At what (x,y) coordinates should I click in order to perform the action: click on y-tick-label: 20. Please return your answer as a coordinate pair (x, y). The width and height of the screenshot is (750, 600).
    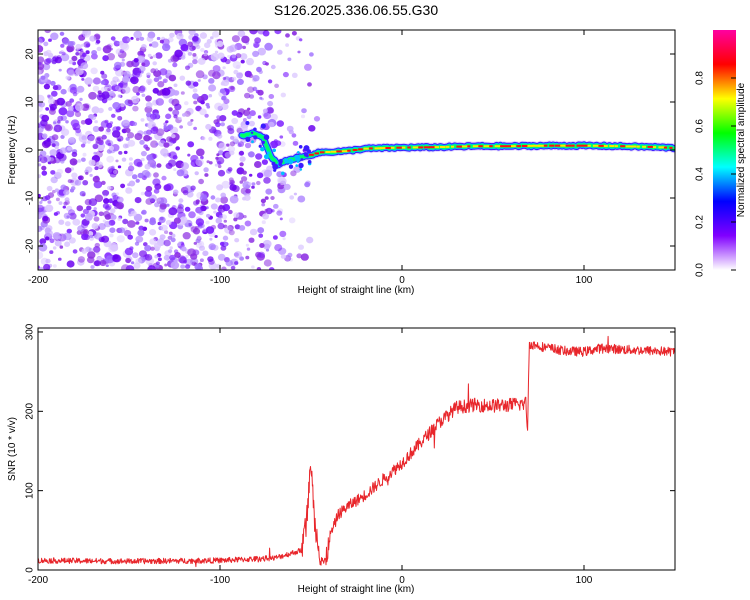
    Looking at the image, I should click on (30, 54).